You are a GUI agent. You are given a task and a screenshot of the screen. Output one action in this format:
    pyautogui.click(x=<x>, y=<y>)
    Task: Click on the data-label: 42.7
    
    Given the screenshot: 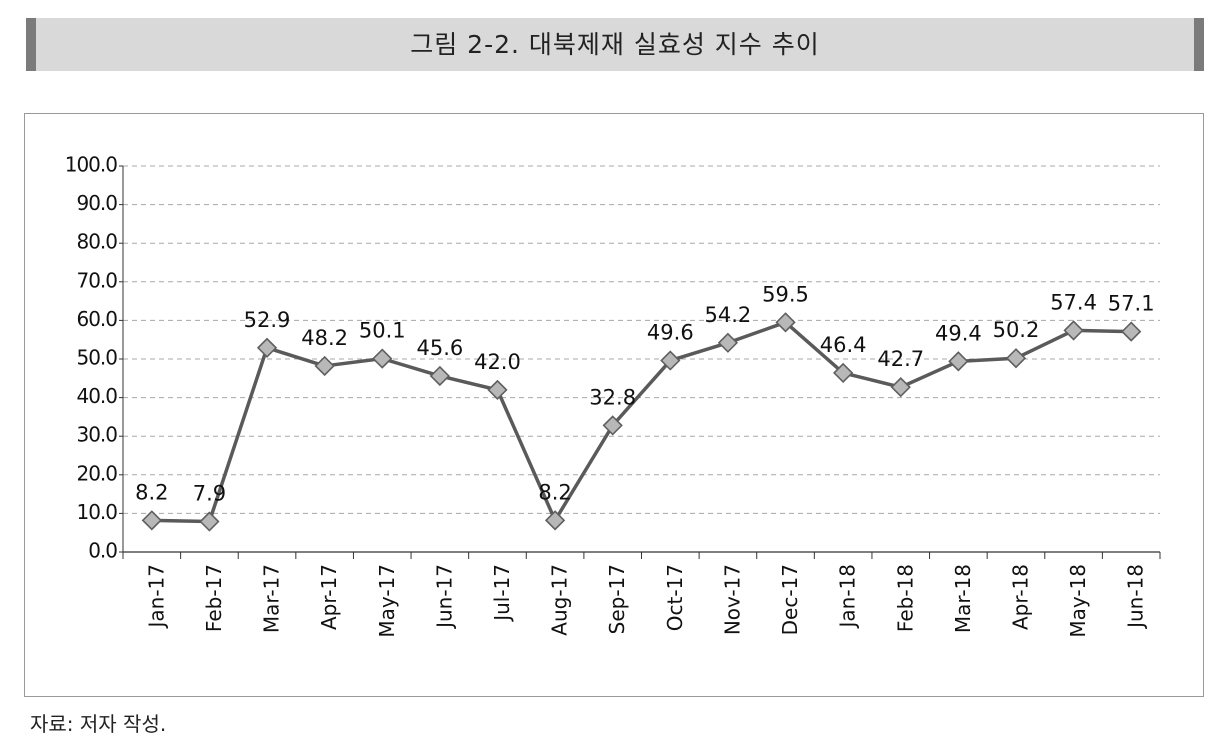 What is the action you would take?
    pyautogui.click(x=900, y=359)
    